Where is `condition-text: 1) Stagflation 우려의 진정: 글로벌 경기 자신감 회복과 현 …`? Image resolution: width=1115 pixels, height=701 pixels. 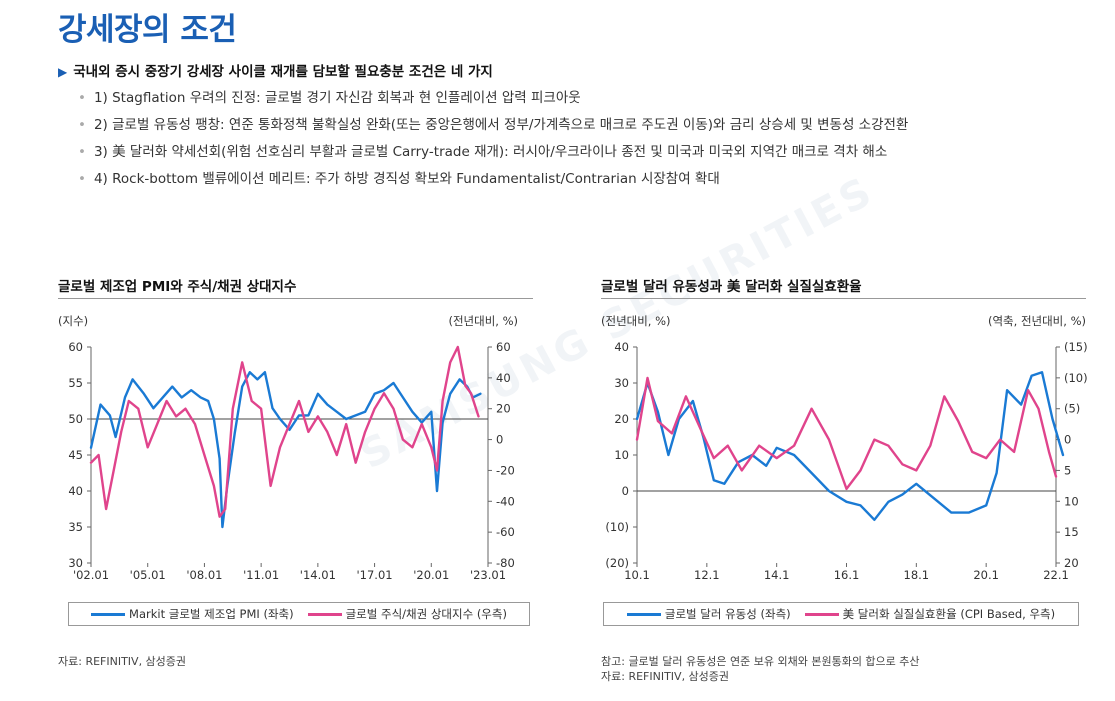 condition-text: 1) Stagflation 우려의 진정: 글로벌 경기 자신감 회복과 현 … is located at coordinates (337, 98).